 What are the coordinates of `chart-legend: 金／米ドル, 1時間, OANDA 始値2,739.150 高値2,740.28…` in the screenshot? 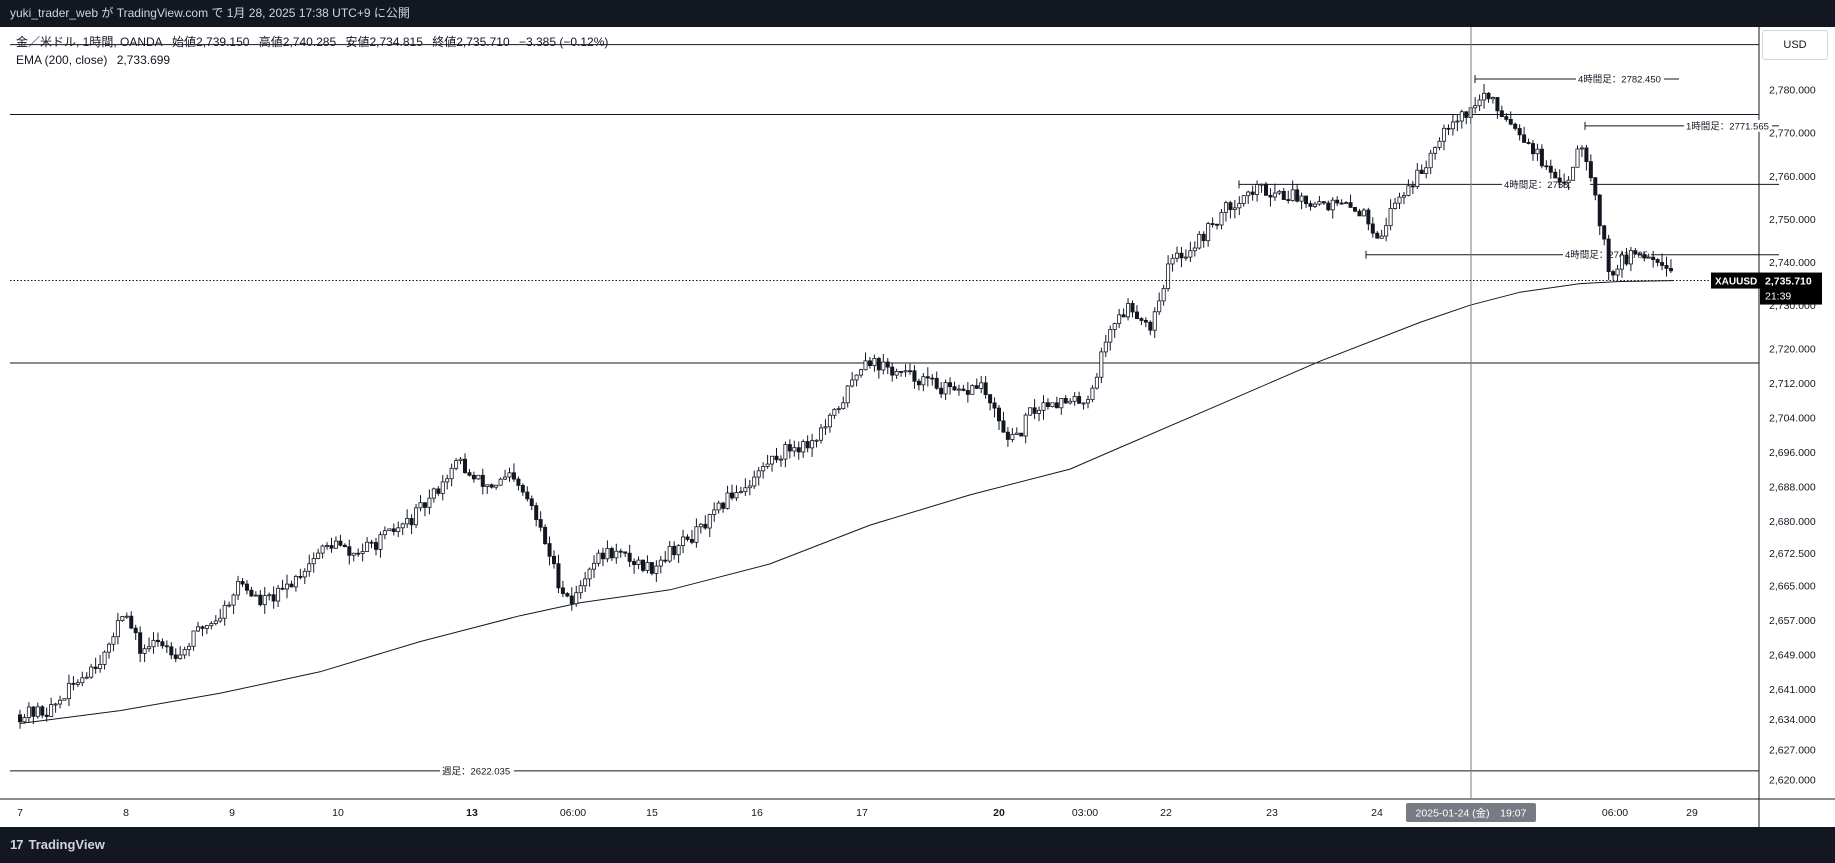 It's located at (312, 51).